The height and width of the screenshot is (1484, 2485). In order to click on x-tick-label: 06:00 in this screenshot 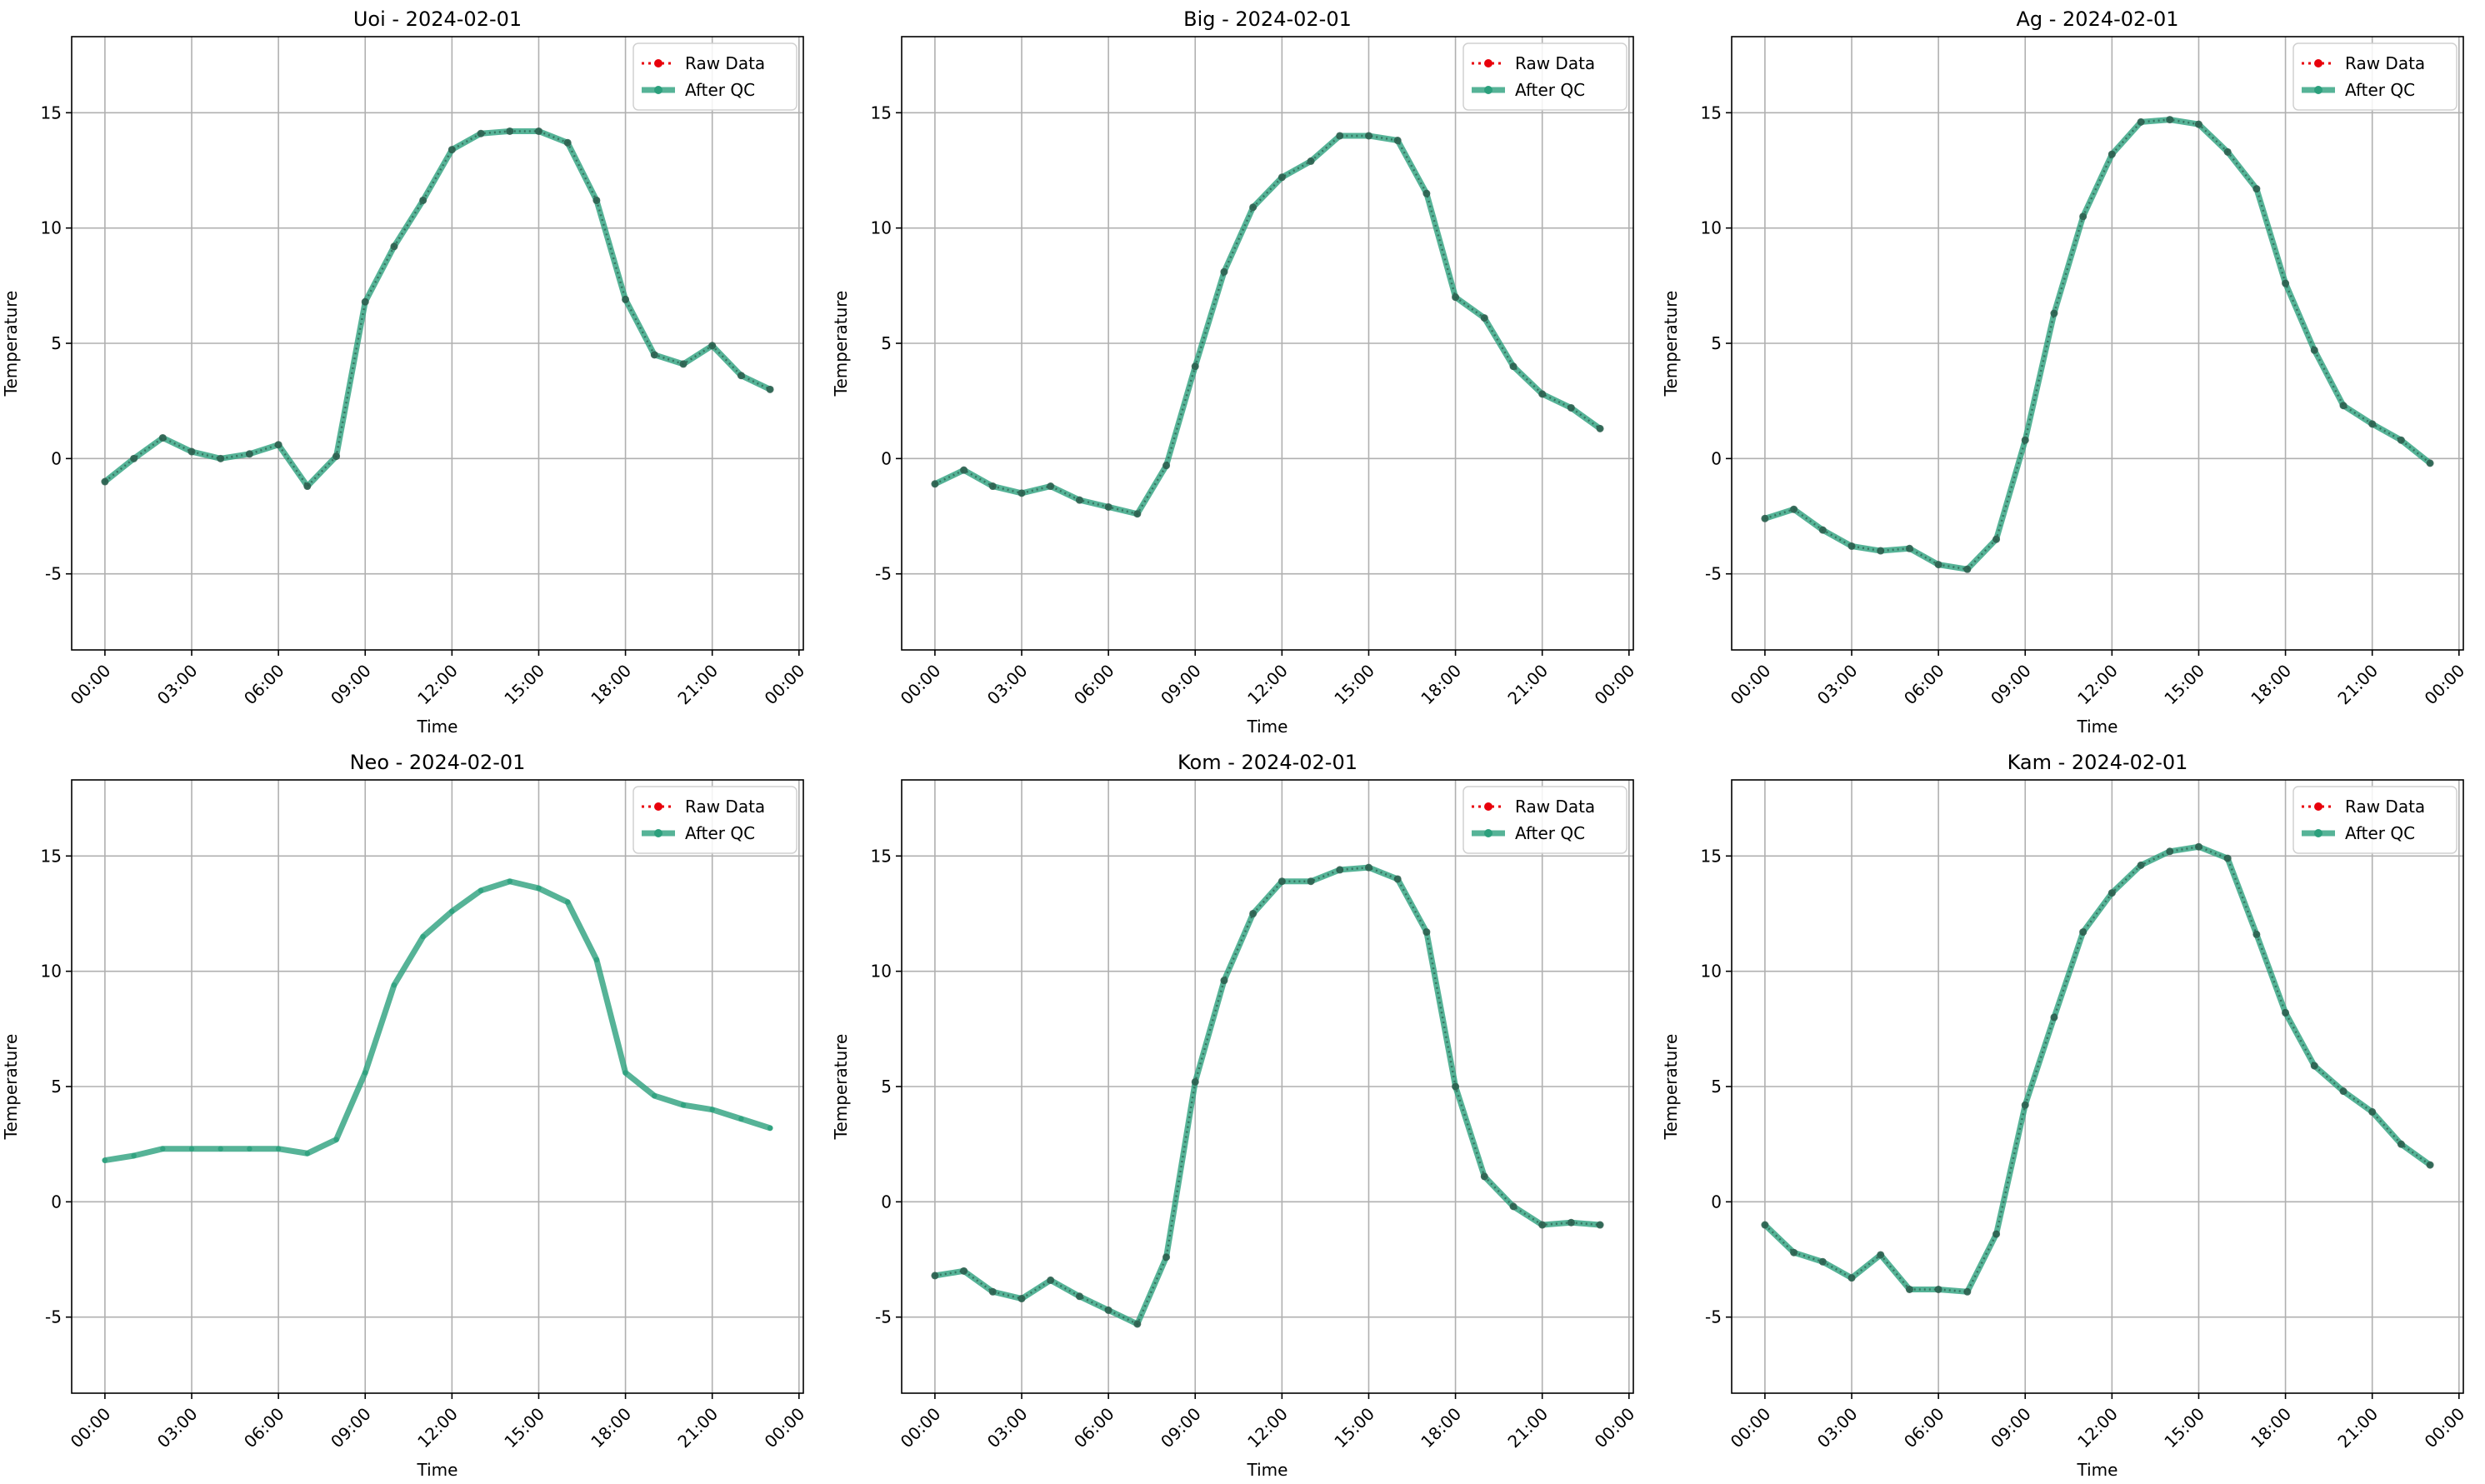, I will do `click(264, 1428)`.